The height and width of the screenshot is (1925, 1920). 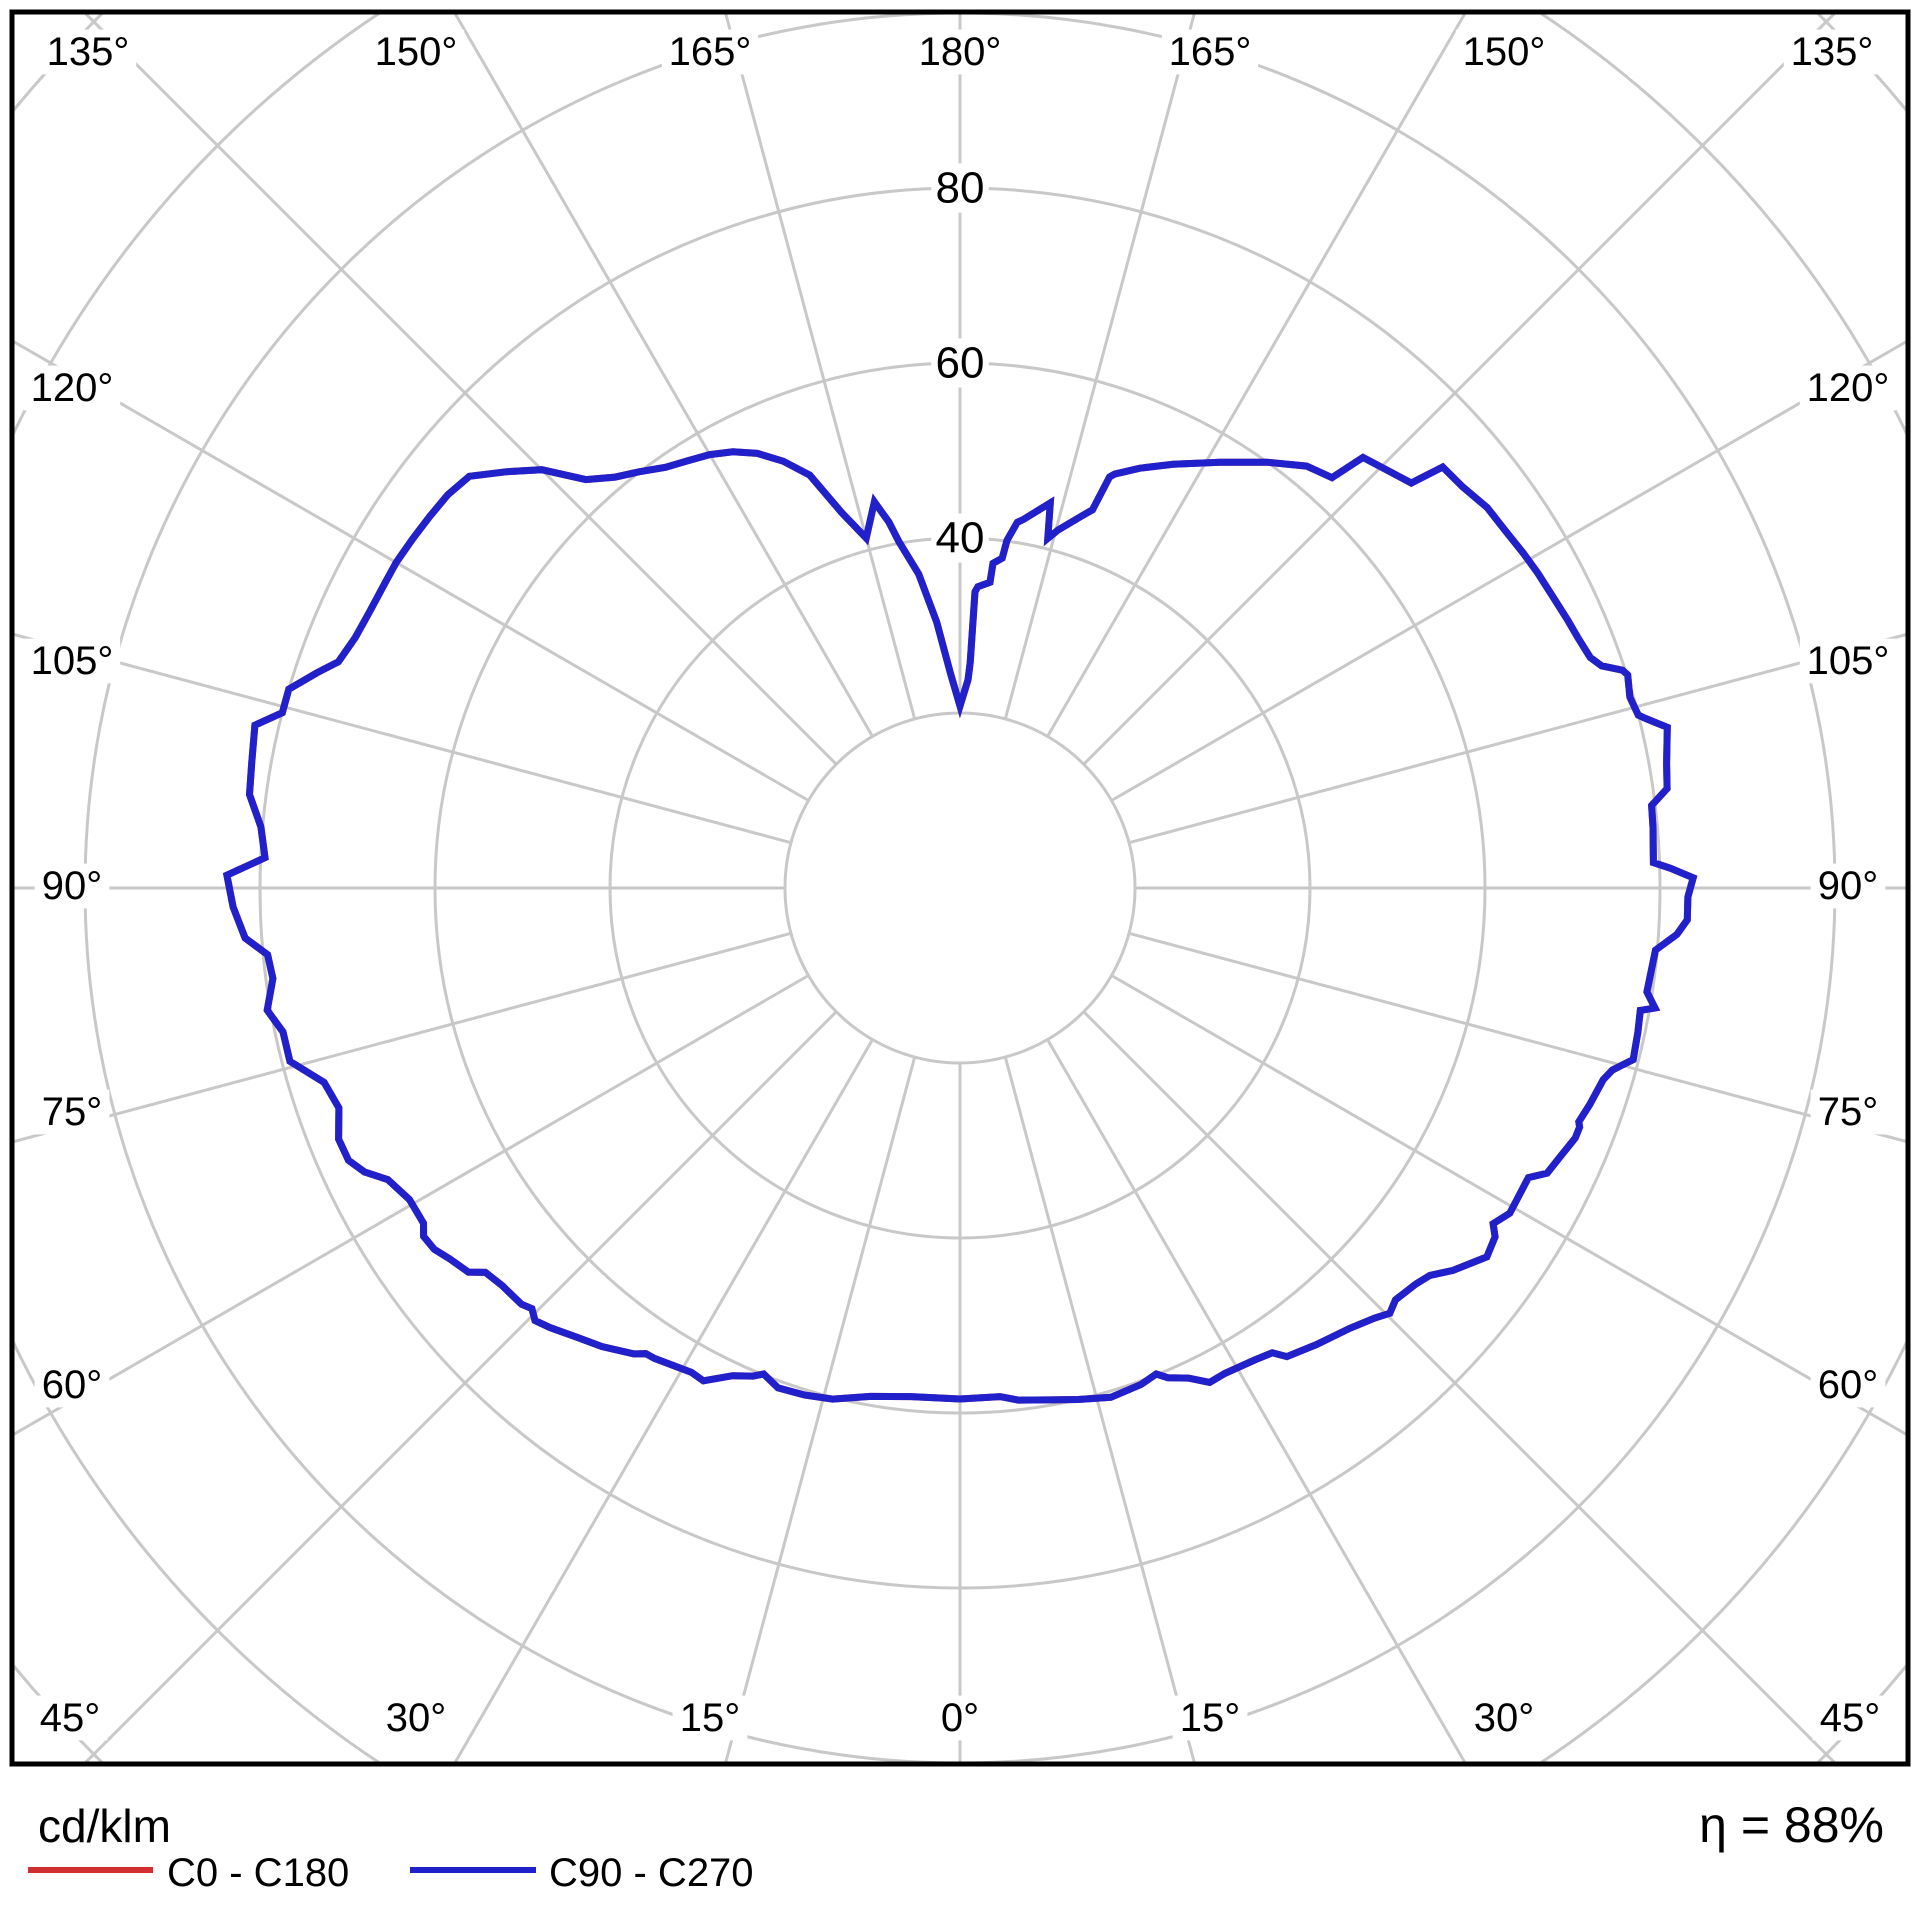 I want to click on angle-label: 180°, so click(x=960, y=52).